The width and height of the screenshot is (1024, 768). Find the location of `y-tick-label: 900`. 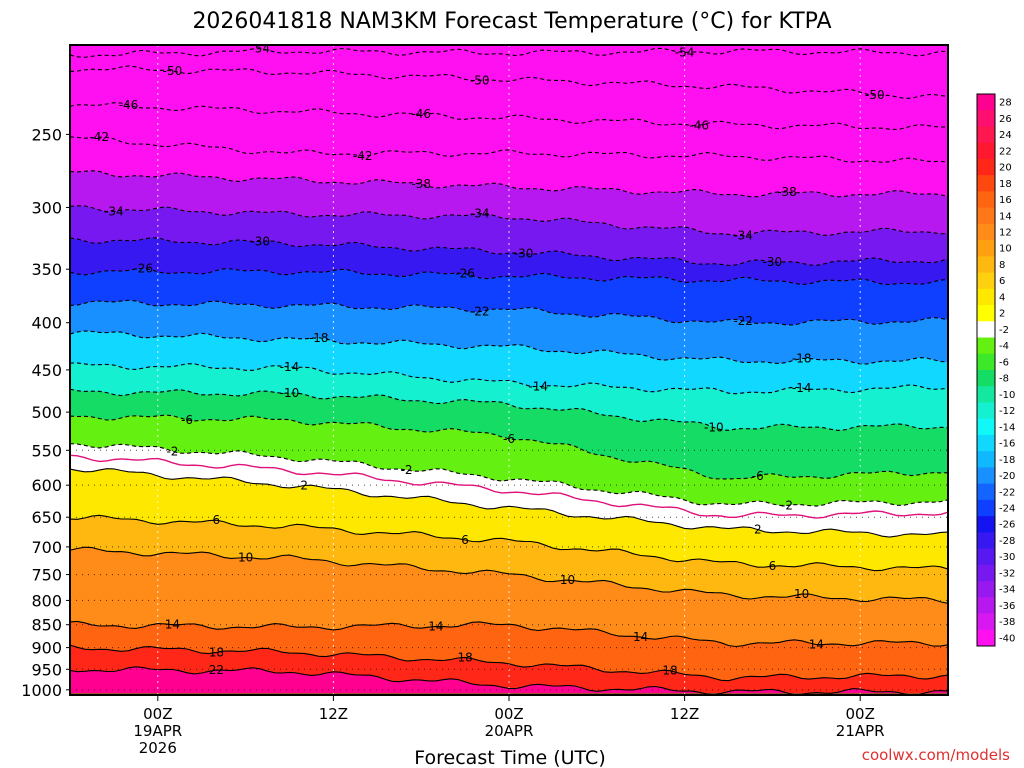

y-tick-label: 900 is located at coordinates (46, 648).